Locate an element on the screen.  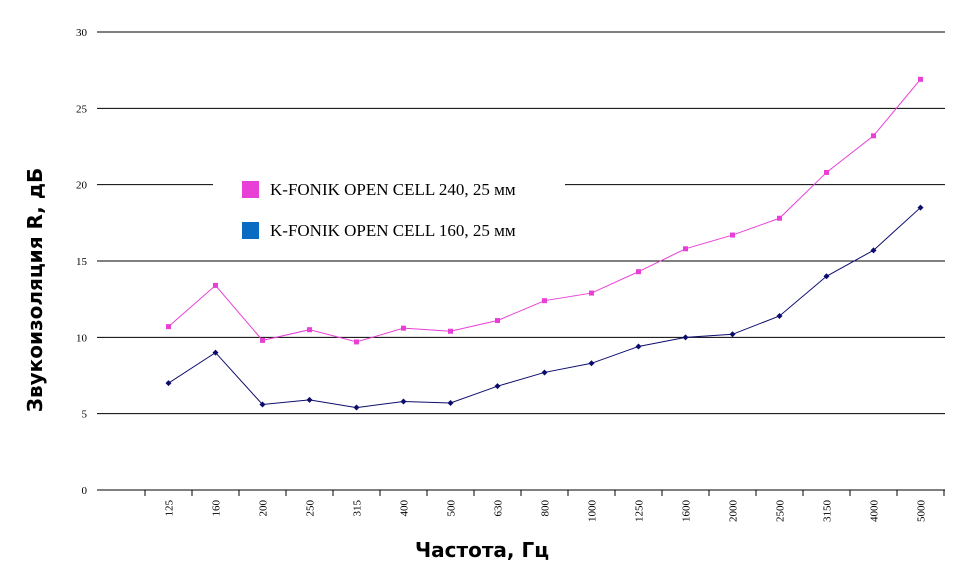
y-tick-label: 30 is located at coordinates (82, 33).